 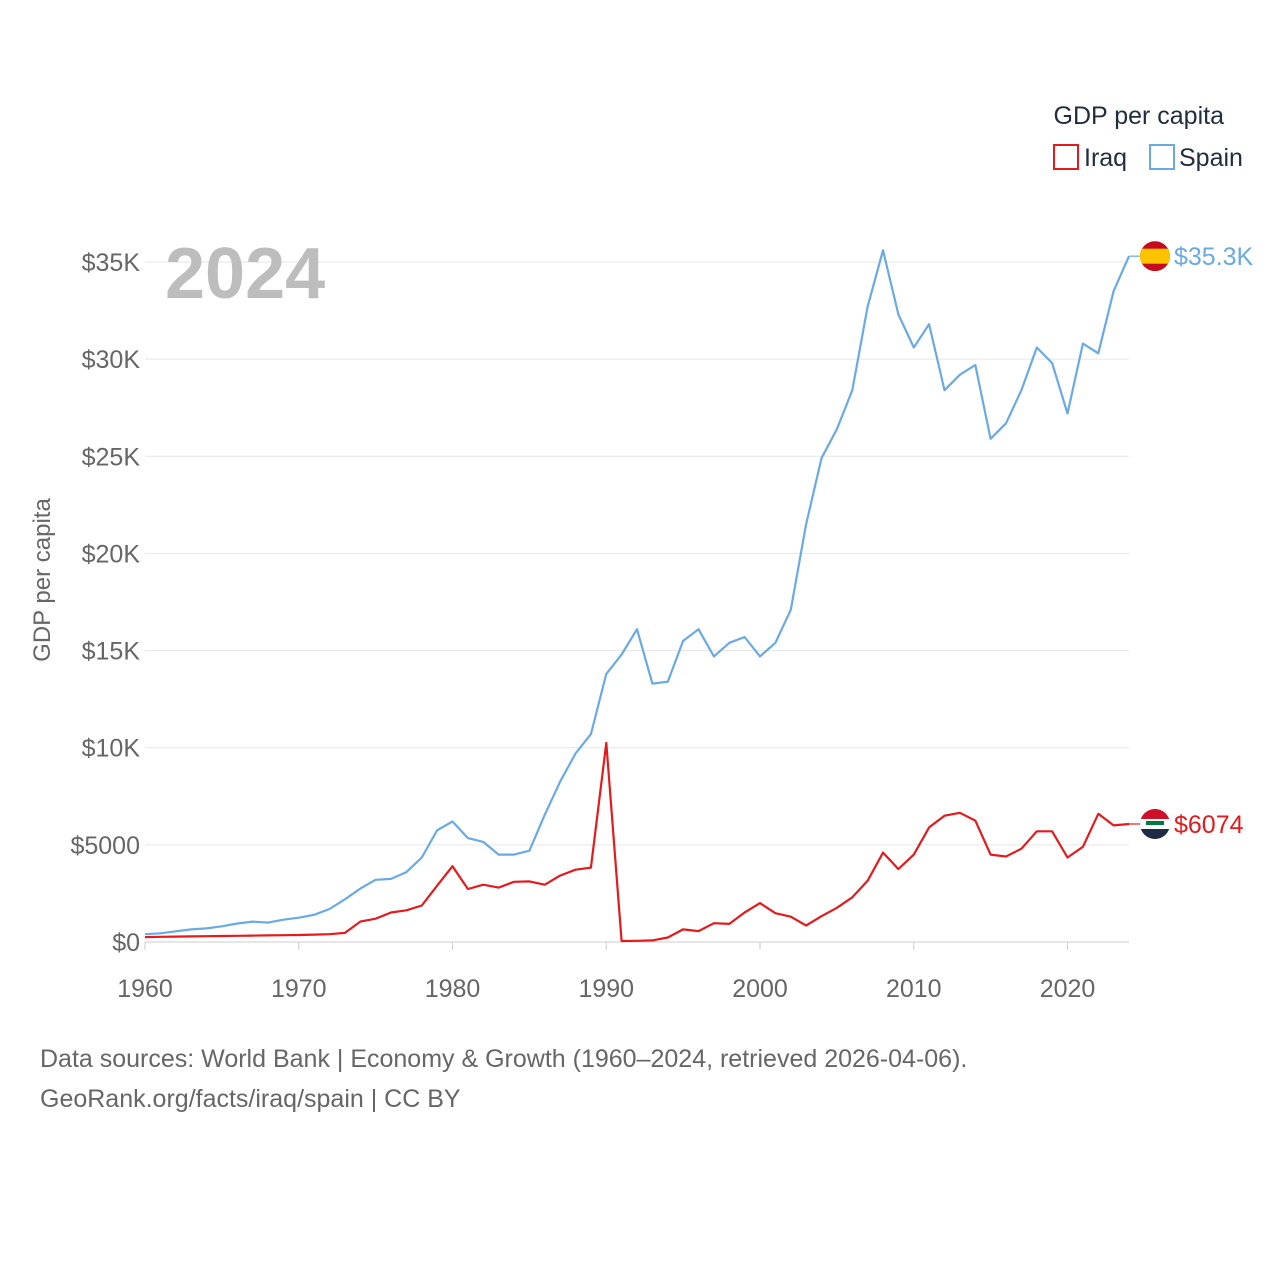 I want to click on legend-swatch-spain, so click(x=1162, y=157).